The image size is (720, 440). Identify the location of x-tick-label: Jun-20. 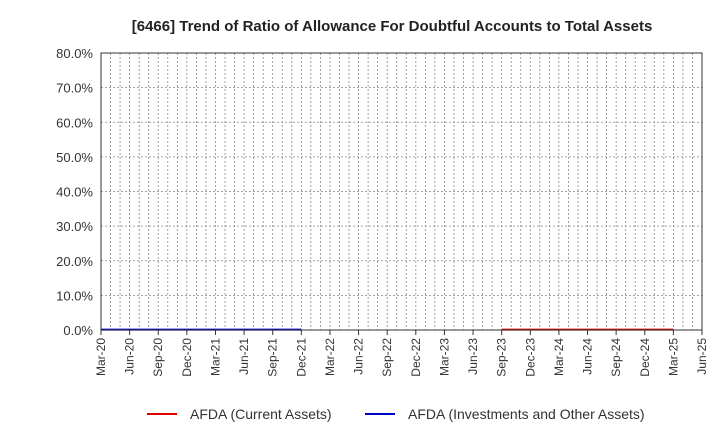
(130, 356).